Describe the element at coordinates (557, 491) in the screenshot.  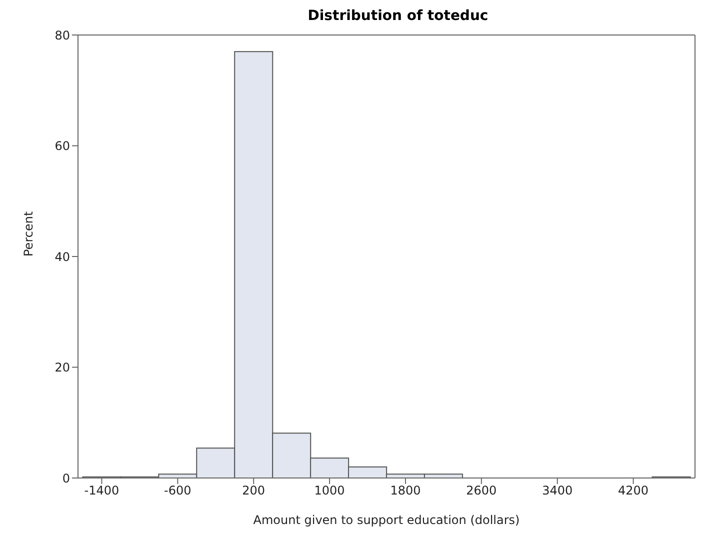
I see `x-tick-label: 3400` at that location.